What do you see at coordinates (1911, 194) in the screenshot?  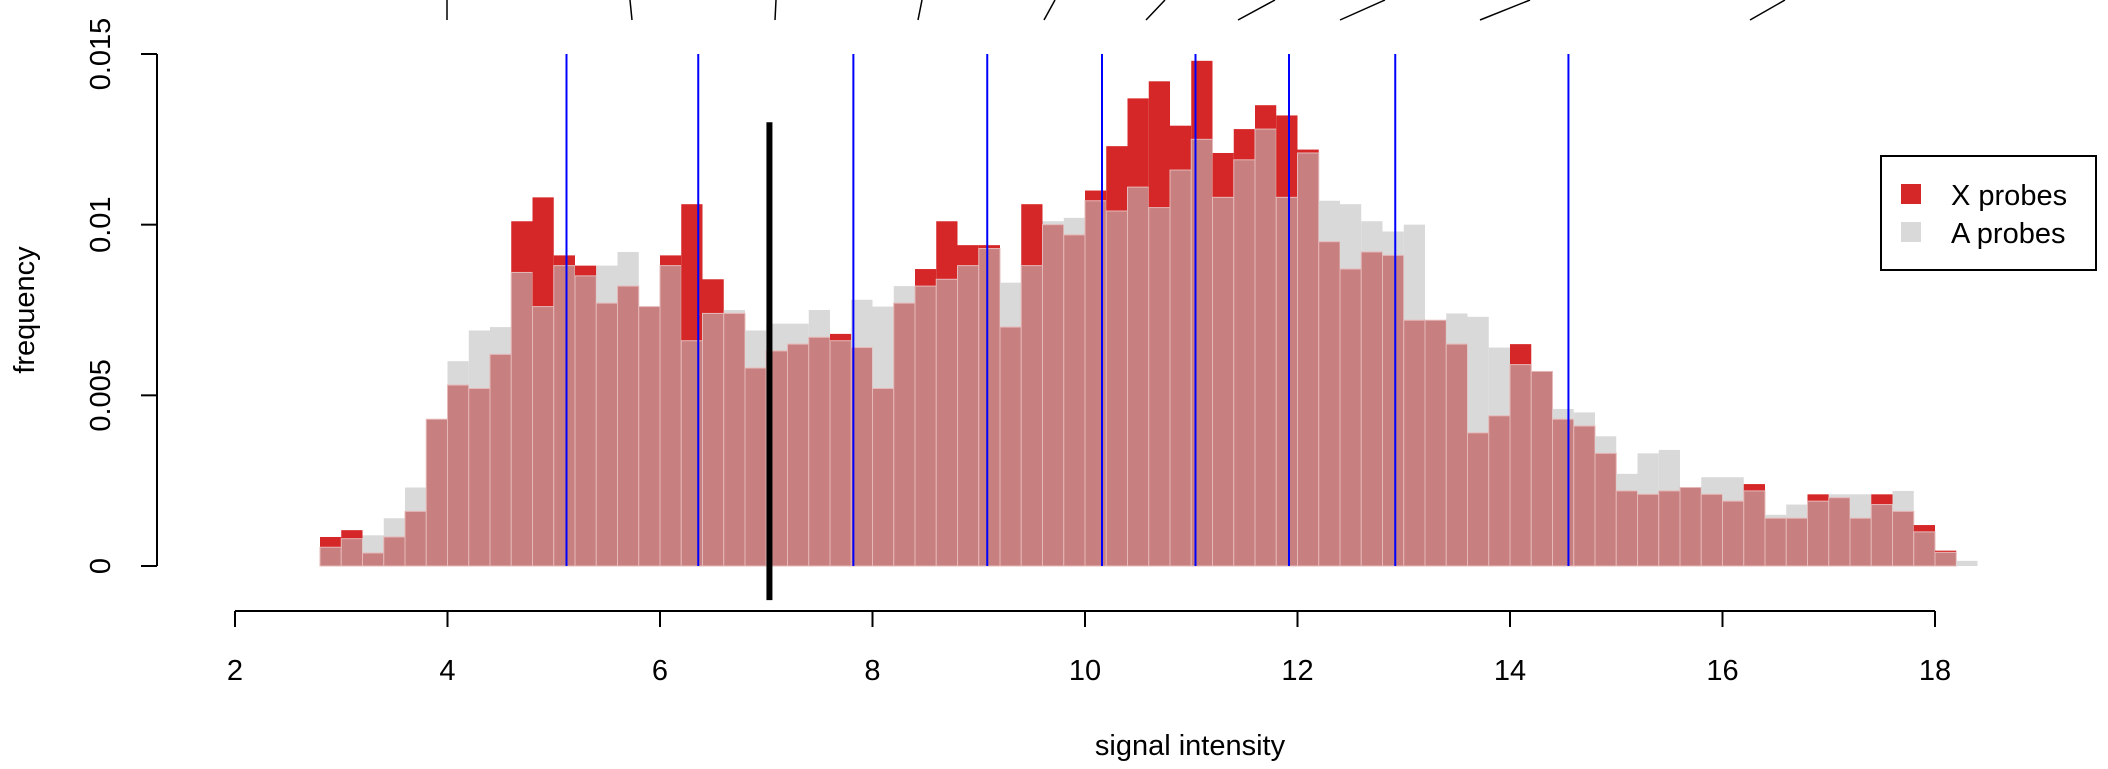 I see `legend-swatch-x-probes` at bounding box center [1911, 194].